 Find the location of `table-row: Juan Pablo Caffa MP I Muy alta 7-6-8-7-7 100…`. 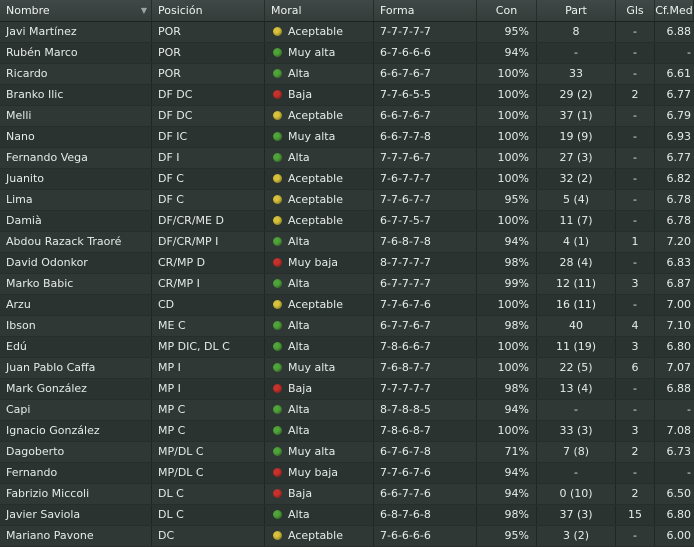

table-row: Juan Pablo Caffa MP I Muy alta 7-6-8-7-7 100… is located at coordinates (347, 368).